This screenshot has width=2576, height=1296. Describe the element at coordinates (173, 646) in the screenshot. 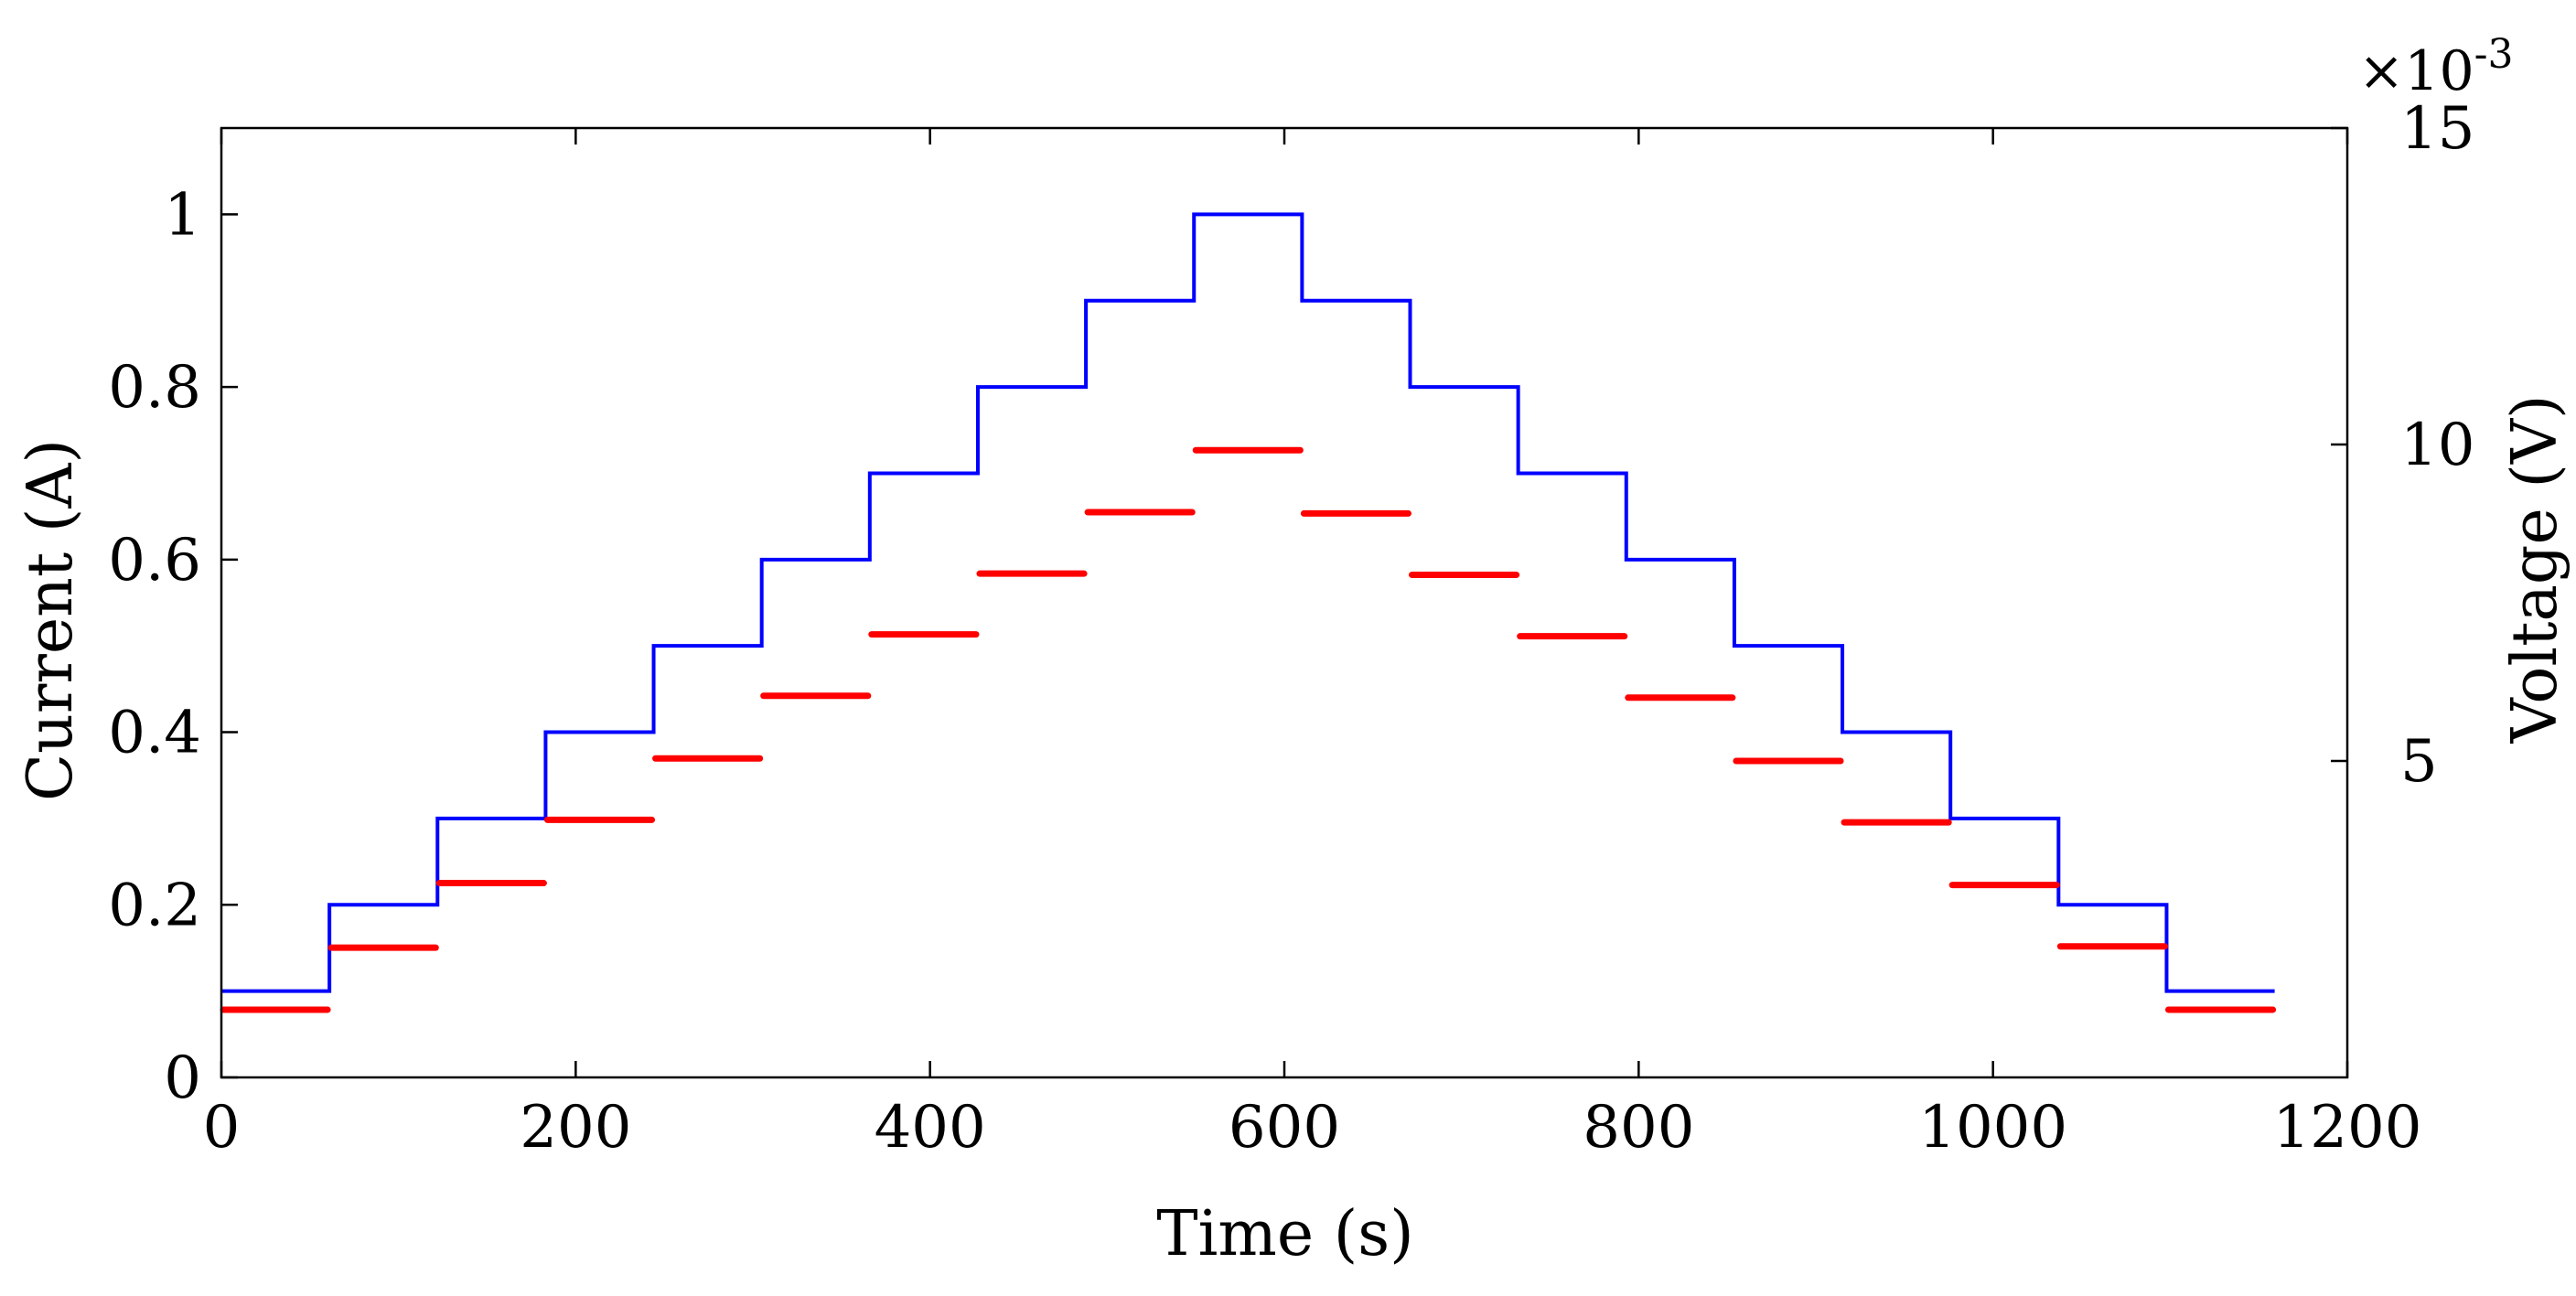

I see `y-ticks: 0 0.2 0.4 0.6 0.8 1` at that location.